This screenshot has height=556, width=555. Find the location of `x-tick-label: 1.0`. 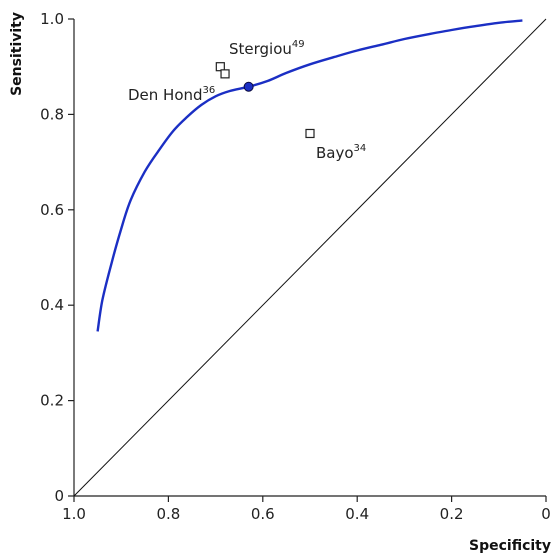

x-tick-label: 1.0 is located at coordinates (74, 514).